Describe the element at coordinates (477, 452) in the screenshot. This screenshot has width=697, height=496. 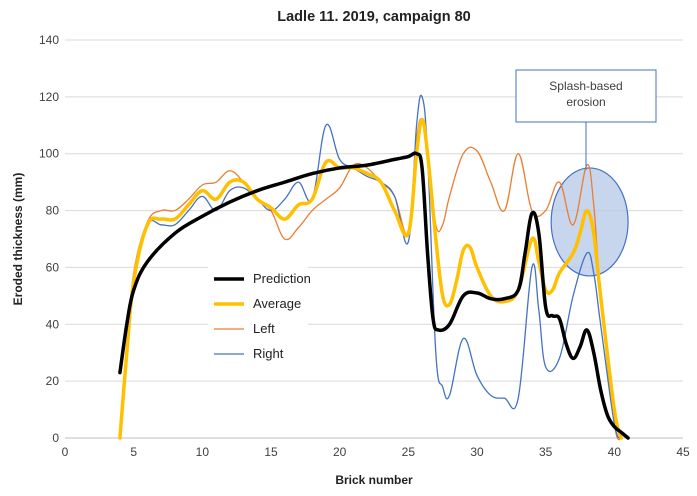
I see `x-tick-label: 30` at that location.